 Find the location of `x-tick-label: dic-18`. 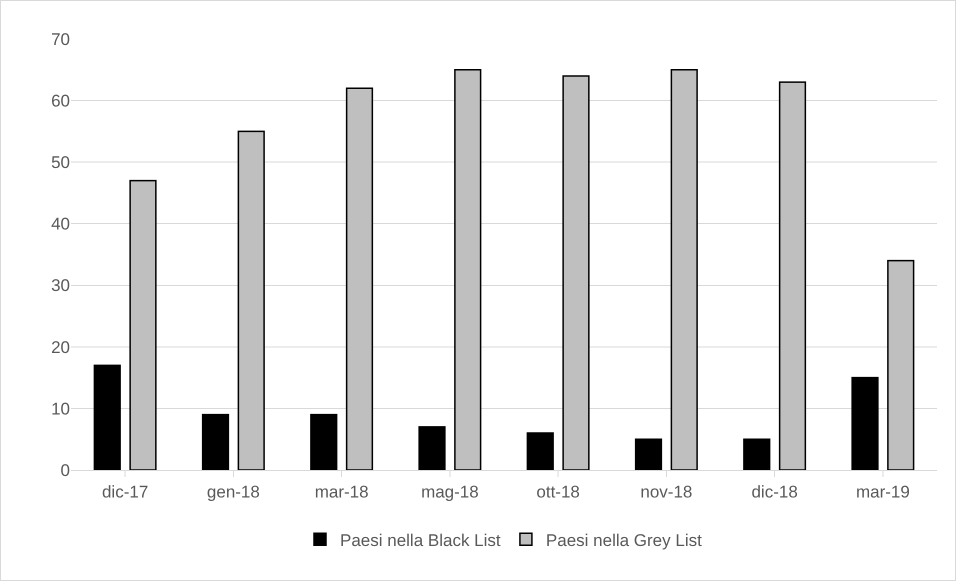

x-tick-label: dic-18 is located at coordinates (774, 492).